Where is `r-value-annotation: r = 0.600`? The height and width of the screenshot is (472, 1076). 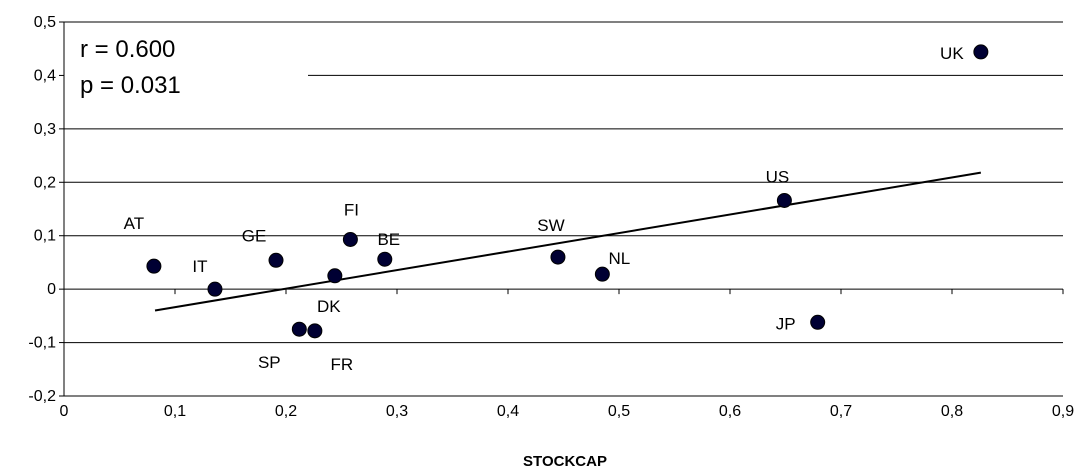
r-value-annotation: r = 0.600 is located at coordinates (127, 49).